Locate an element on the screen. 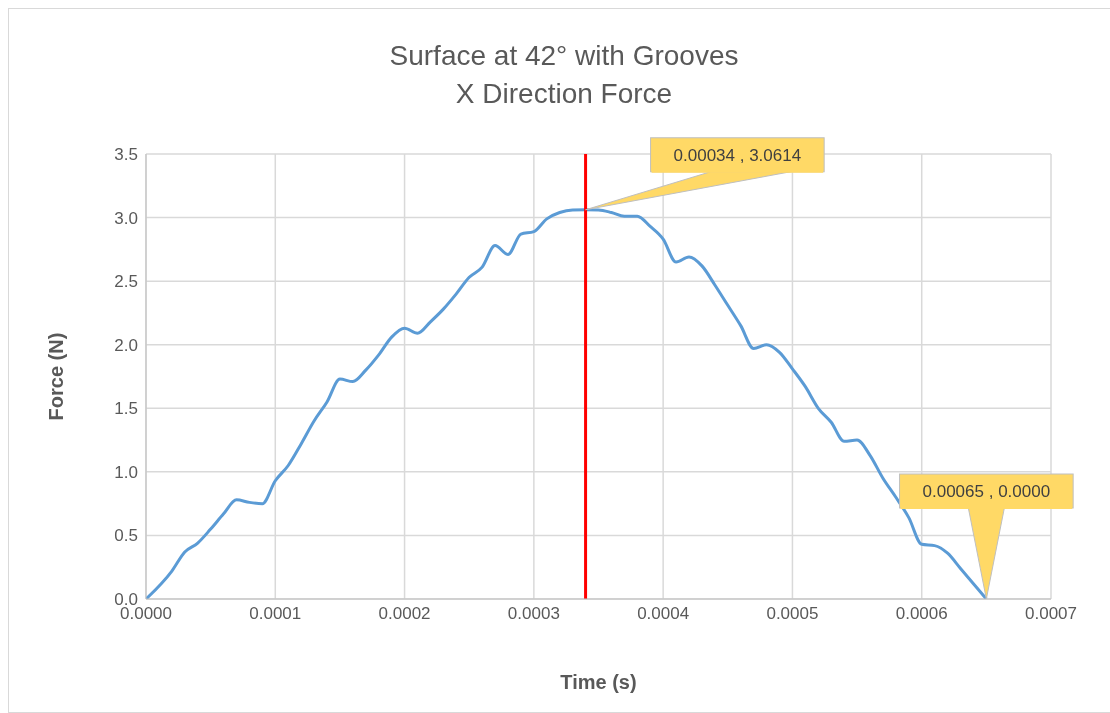 This screenshot has width=1110, height=713. callout: 0.00034 , 3.0614 is located at coordinates (705, 174).